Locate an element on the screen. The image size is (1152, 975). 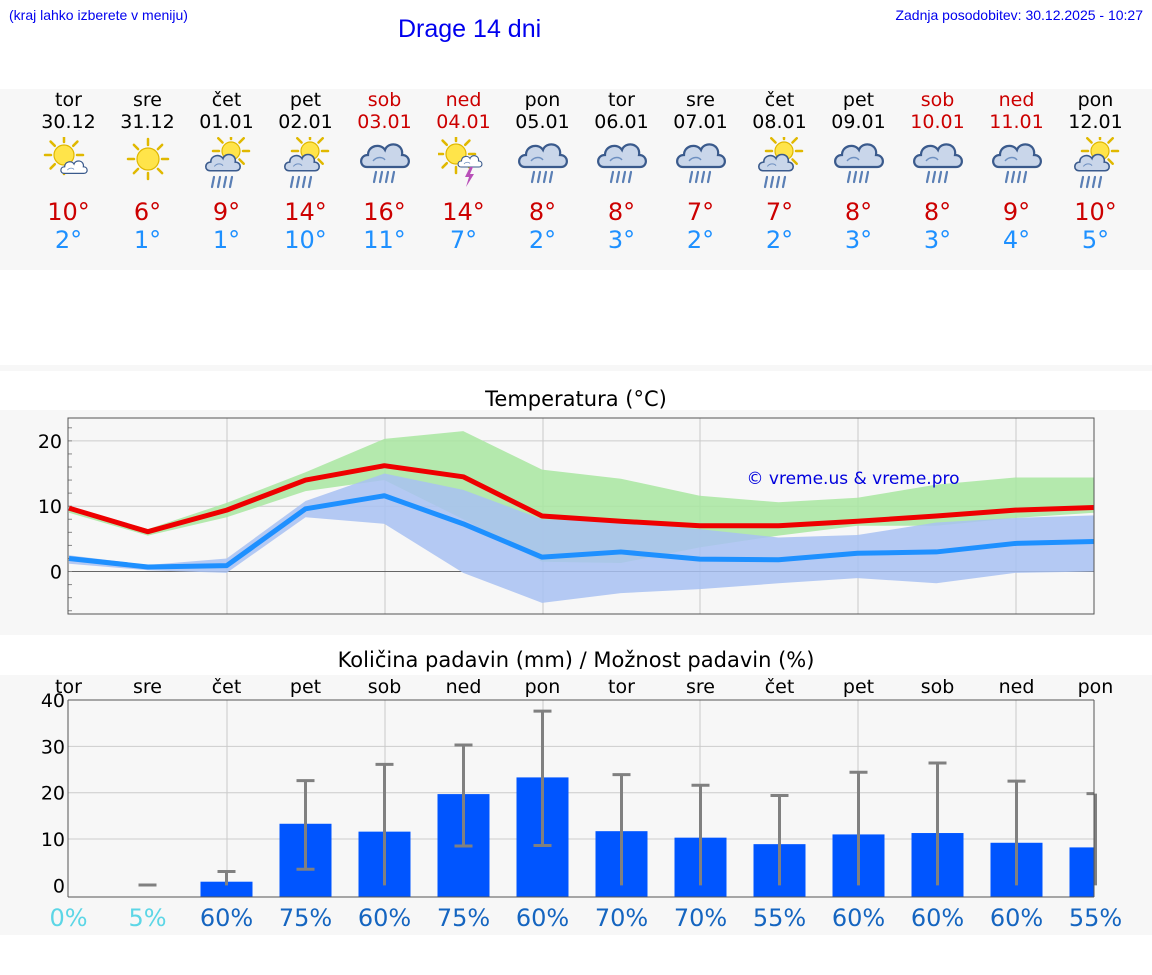
min-temp: 5° is located at coordinates (1095, 240).